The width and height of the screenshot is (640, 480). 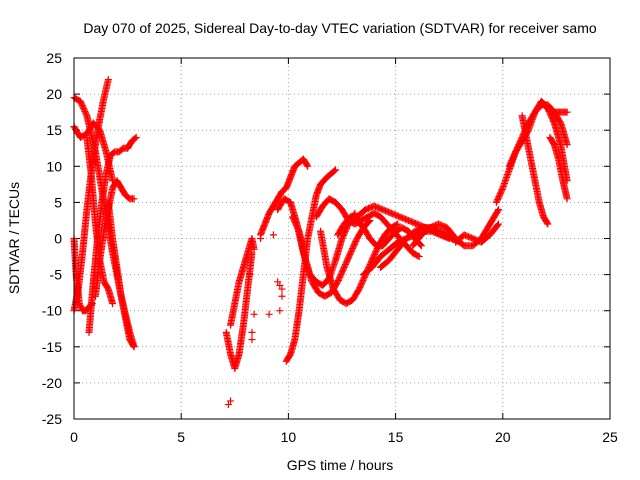 I want to click on x-tick-label: 5, so click(x=181, y=437).